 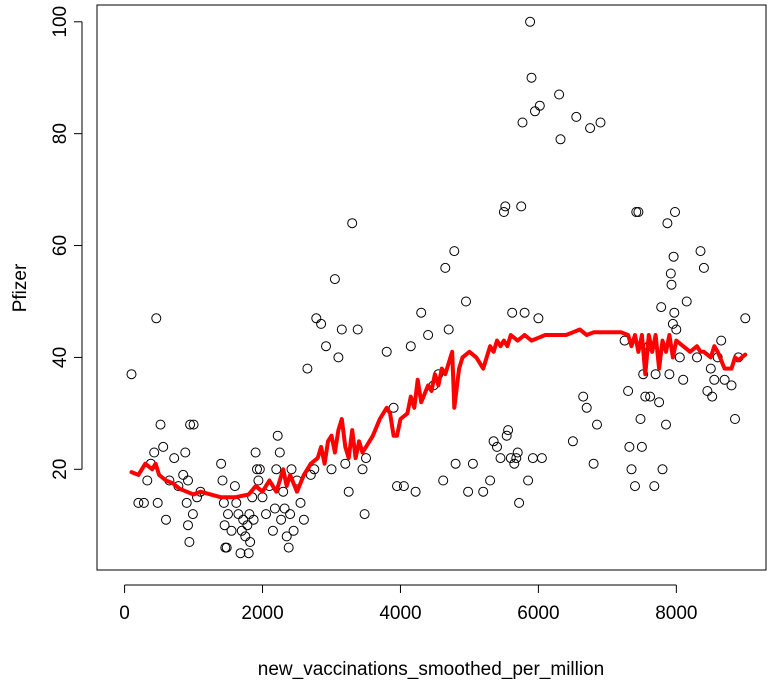 I want to click on y-tick-label: 100, so click(x=60, y=22).